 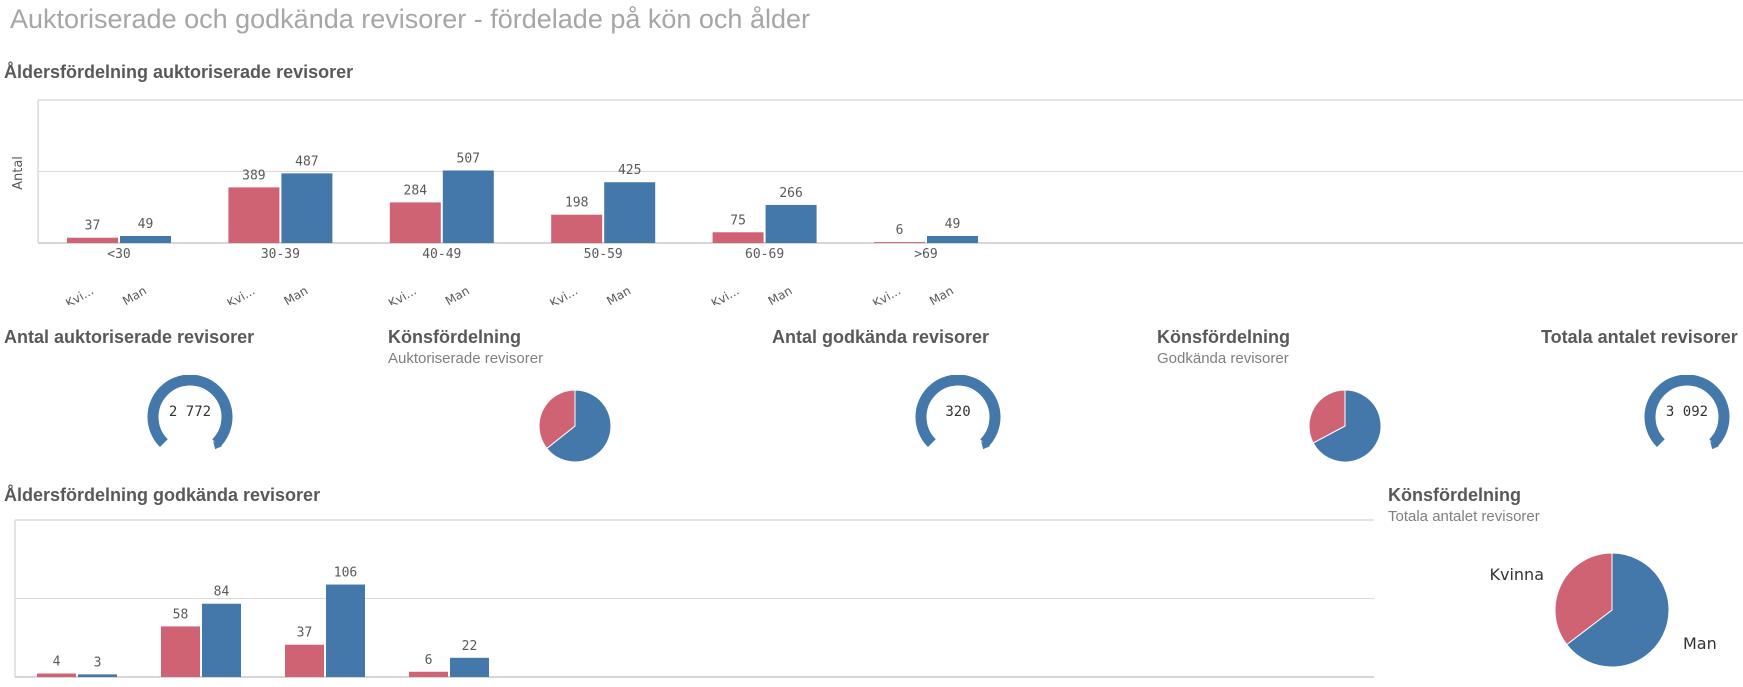 I want to click on kpi-appr-value: 320, so click(x=957, y=412).